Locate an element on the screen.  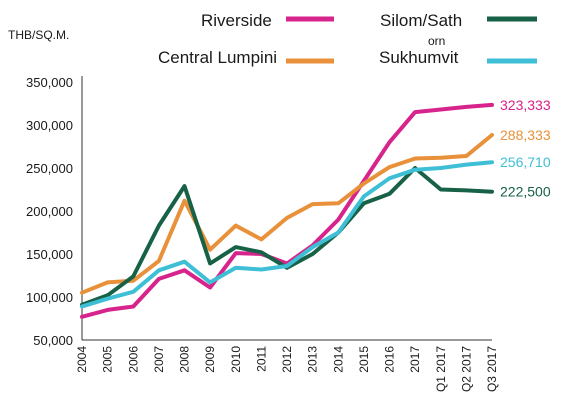
x-tick-label: 2013 is located at coordinates (313, 359).